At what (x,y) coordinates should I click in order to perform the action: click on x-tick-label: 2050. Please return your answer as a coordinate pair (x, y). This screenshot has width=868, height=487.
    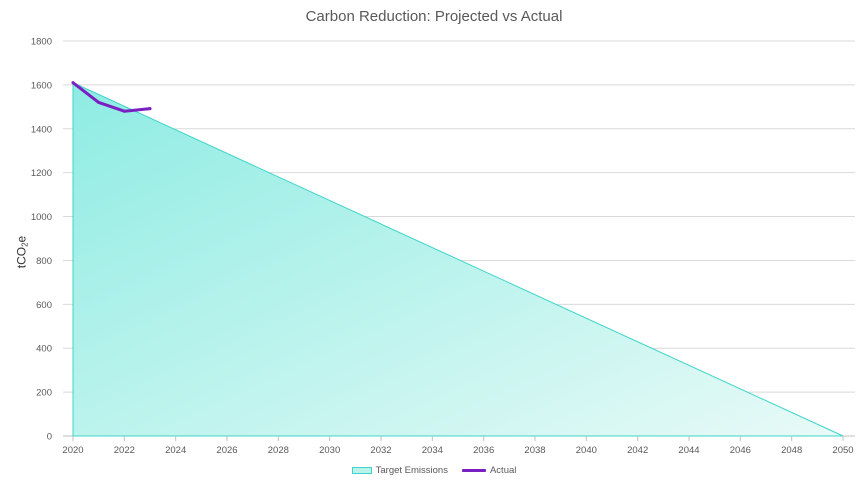
    Looking at the image, I should click on (842, 450).